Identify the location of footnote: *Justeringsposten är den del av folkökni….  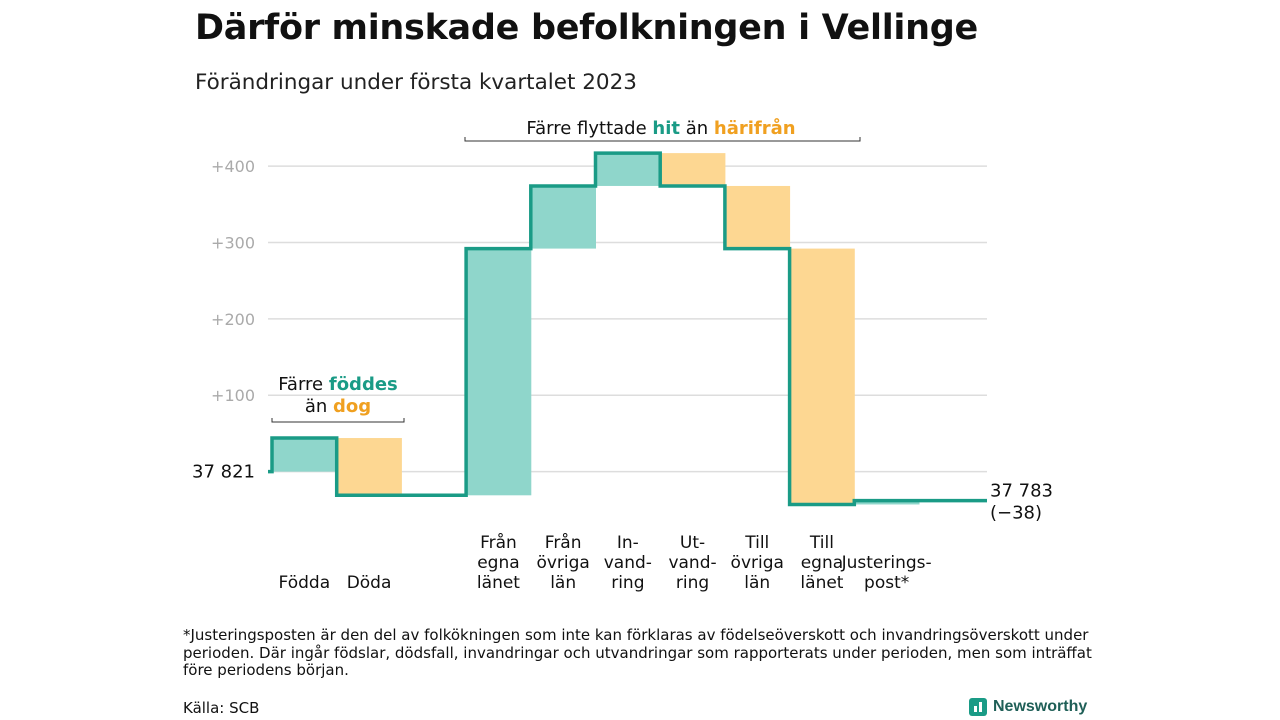
(637, 652).